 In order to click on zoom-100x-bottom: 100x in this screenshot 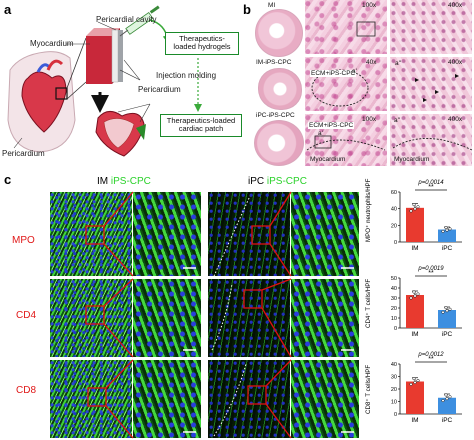, I will do `click(369, 119)`.